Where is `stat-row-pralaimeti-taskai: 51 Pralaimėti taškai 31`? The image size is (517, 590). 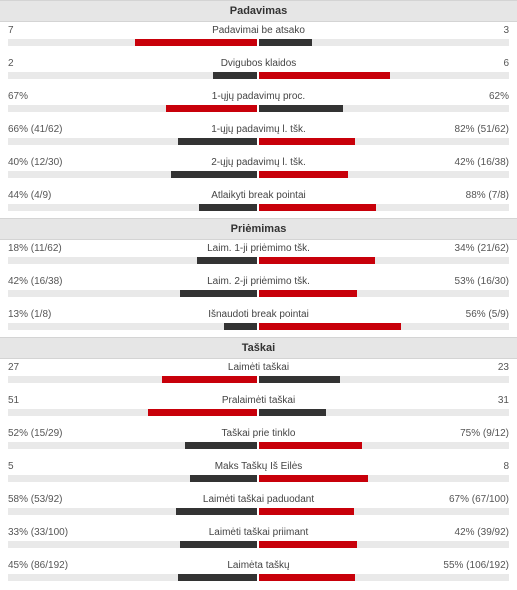
stat-row-pralaimeti-taskai: 51 Pralaimėti taškai 31 is located at coordinates (258, 407).